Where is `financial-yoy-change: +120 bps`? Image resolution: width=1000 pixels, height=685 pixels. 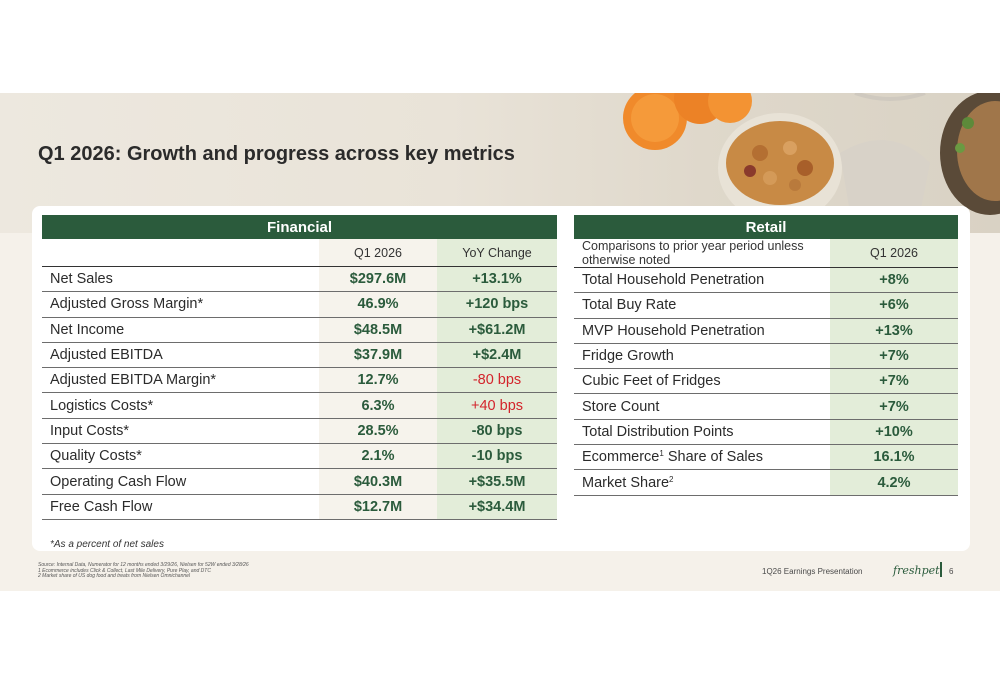
financial-yoy-change: +120 bps is located at coordinates (497, 304).